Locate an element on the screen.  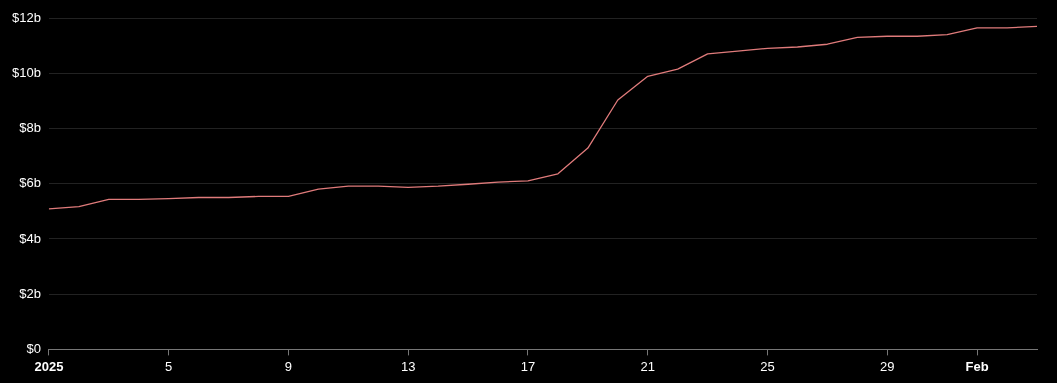
y-tick-label: $0 is located at coordinates (33, 348).